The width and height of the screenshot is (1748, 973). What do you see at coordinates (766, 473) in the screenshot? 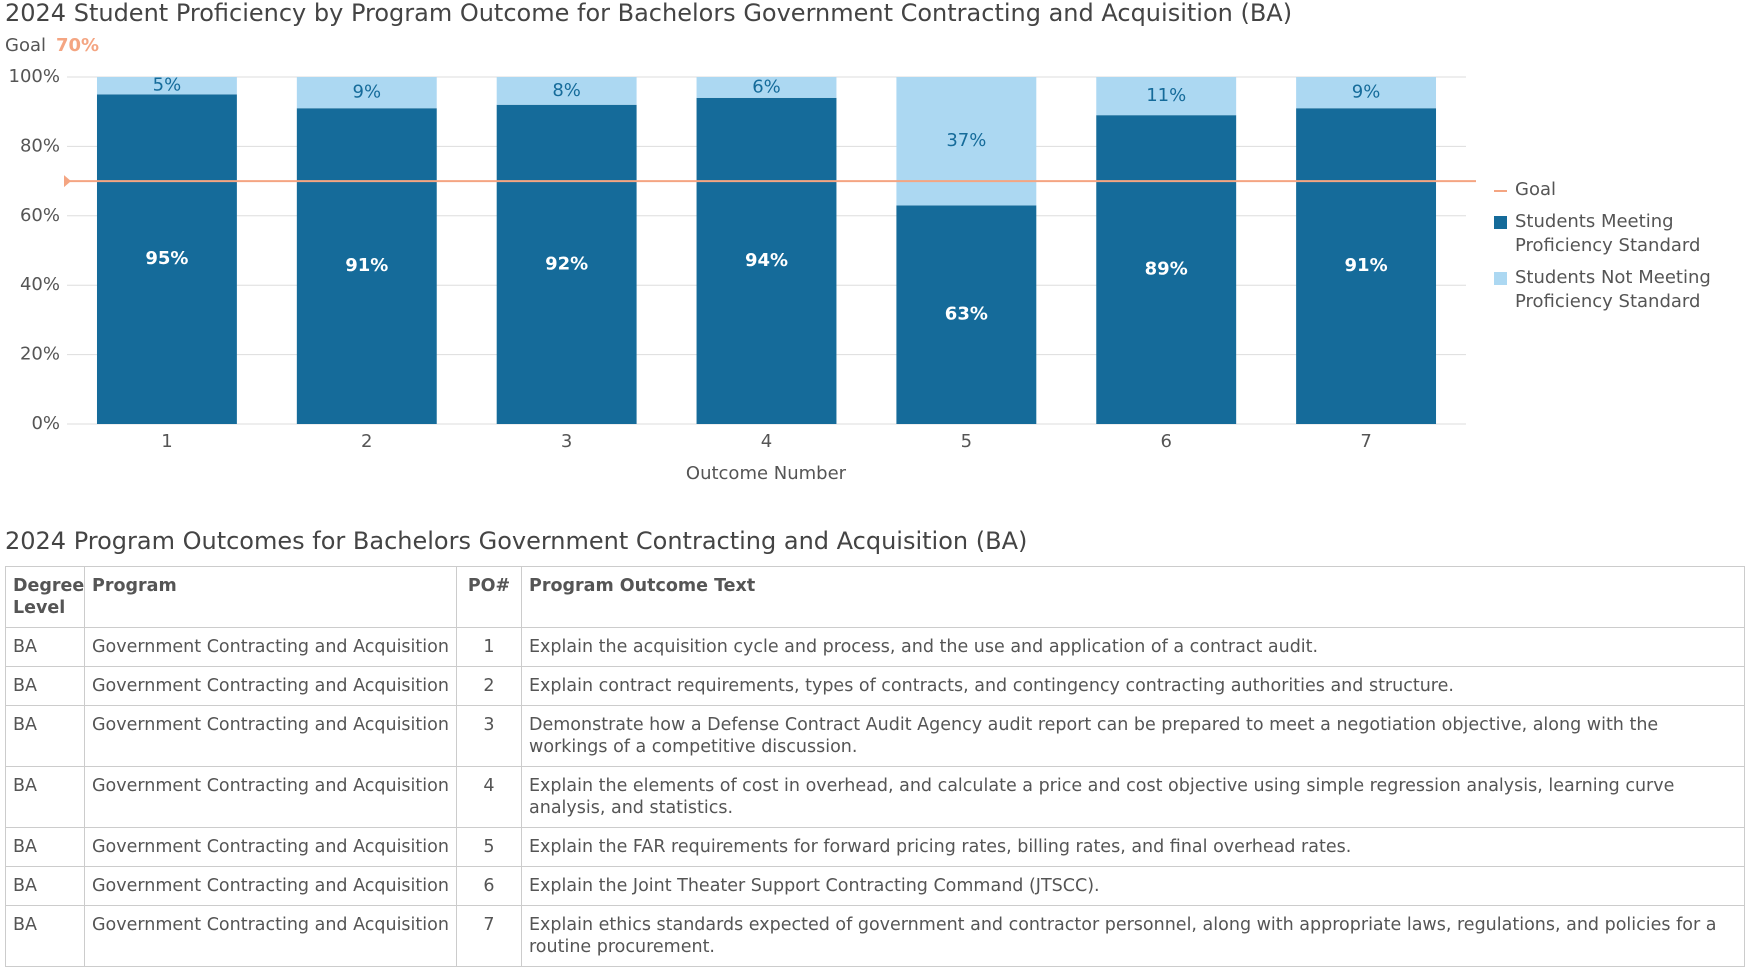
I see `x-axis-label: Outcome Number` at bounding box center [766, 473].